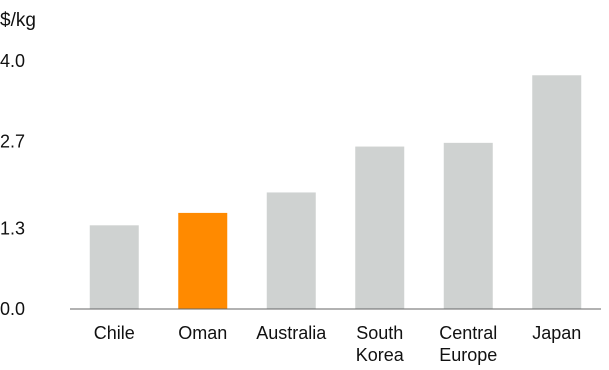 The image size is (609, 370). I want to click on x-category-label: Oman, so click(202, 333).